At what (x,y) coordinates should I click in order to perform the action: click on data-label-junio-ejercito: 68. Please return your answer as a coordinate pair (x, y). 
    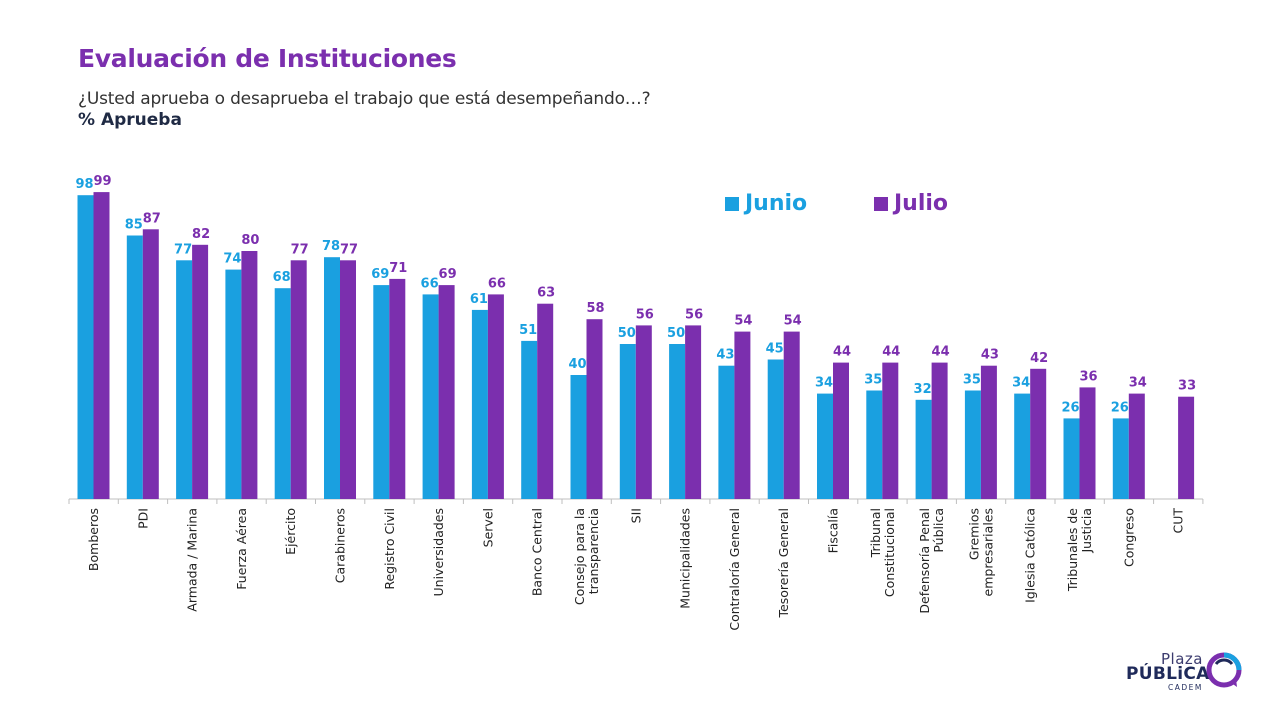
    Looking at the image, I should click on (282, 277).